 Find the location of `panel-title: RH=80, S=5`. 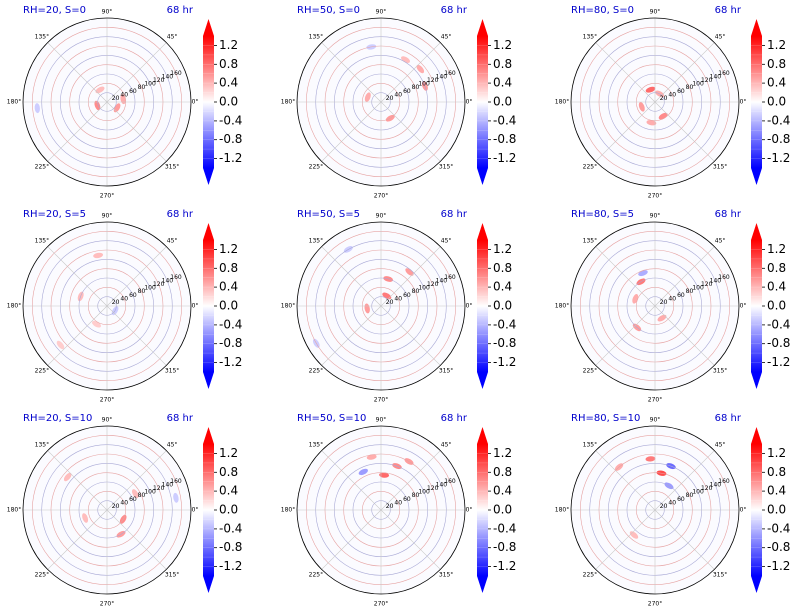

panel-title: RH=80, S=5 is located at coordinates (602, 214).